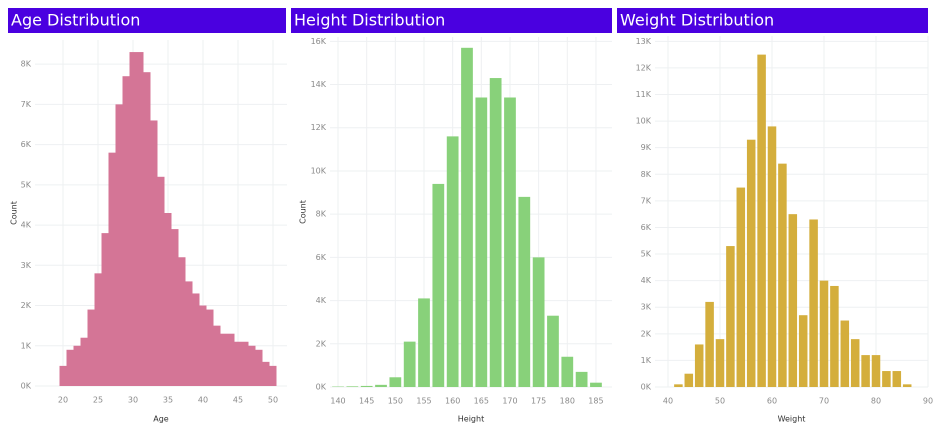 The width and height of the screenshot is (935, 434). What do you see at coordinates (395, 401) in the screenshot?
I see `x-tick-label: 150` at bounding box center [395, 401].